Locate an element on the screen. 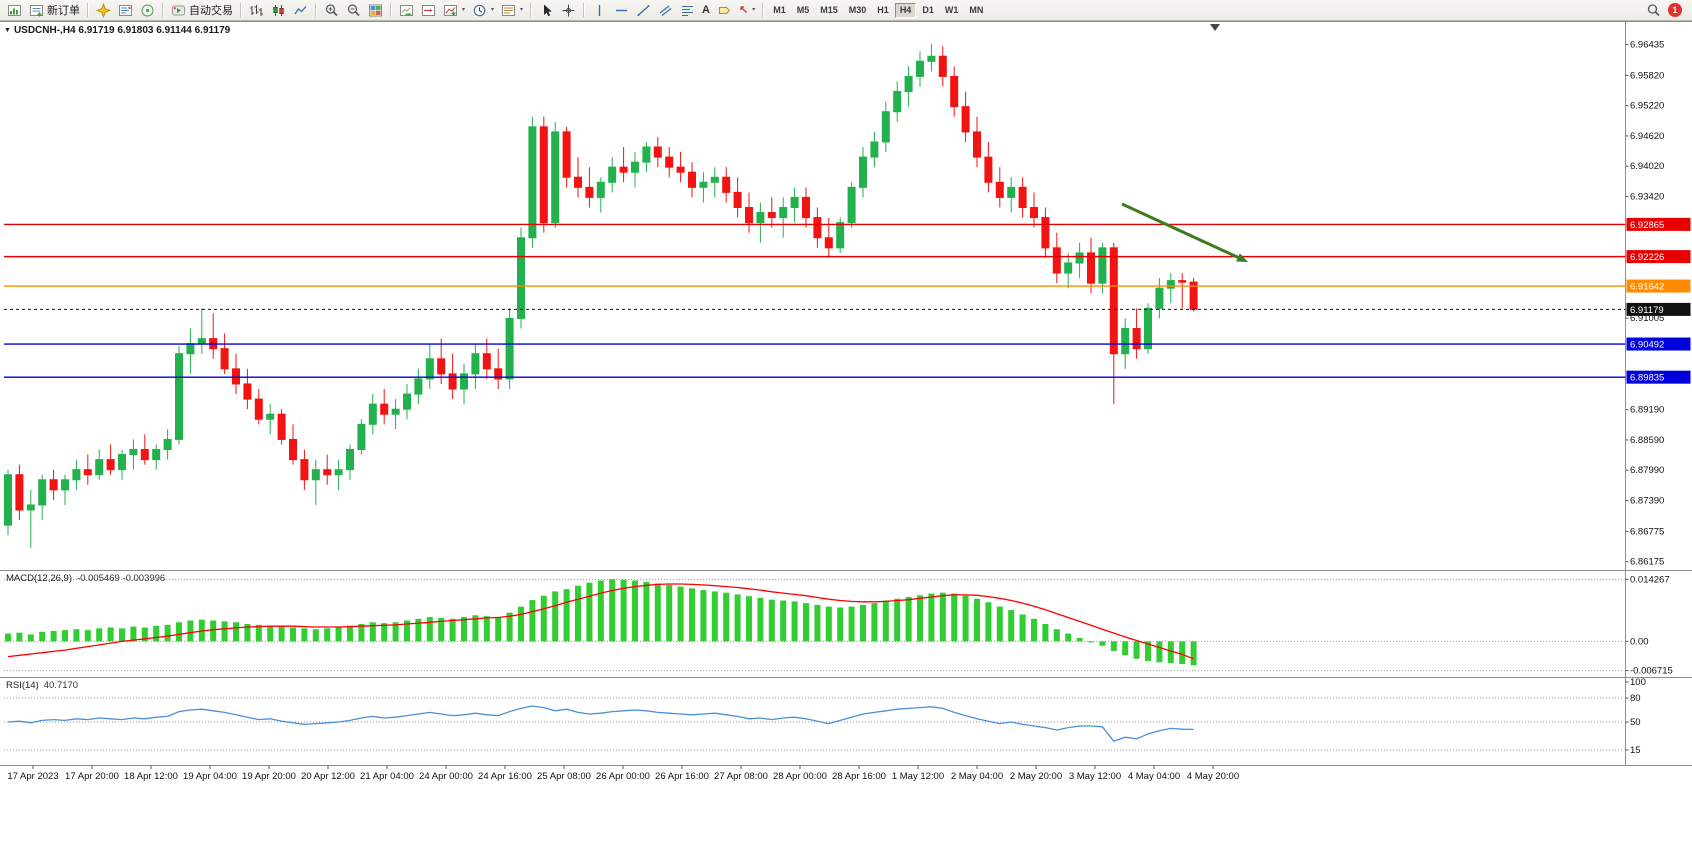 The width and height of the screenshot is (1692, 853). time-tick-label: 1 May 12:00 is located at coordinates (918, 776).